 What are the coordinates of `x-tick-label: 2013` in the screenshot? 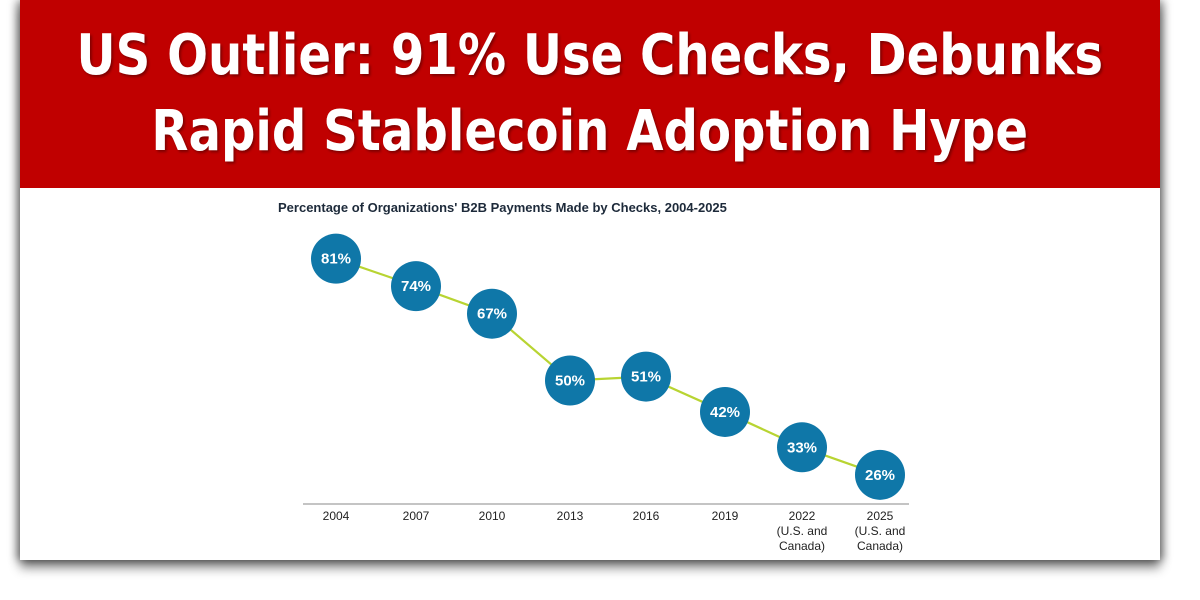 It's located at (570, 516).